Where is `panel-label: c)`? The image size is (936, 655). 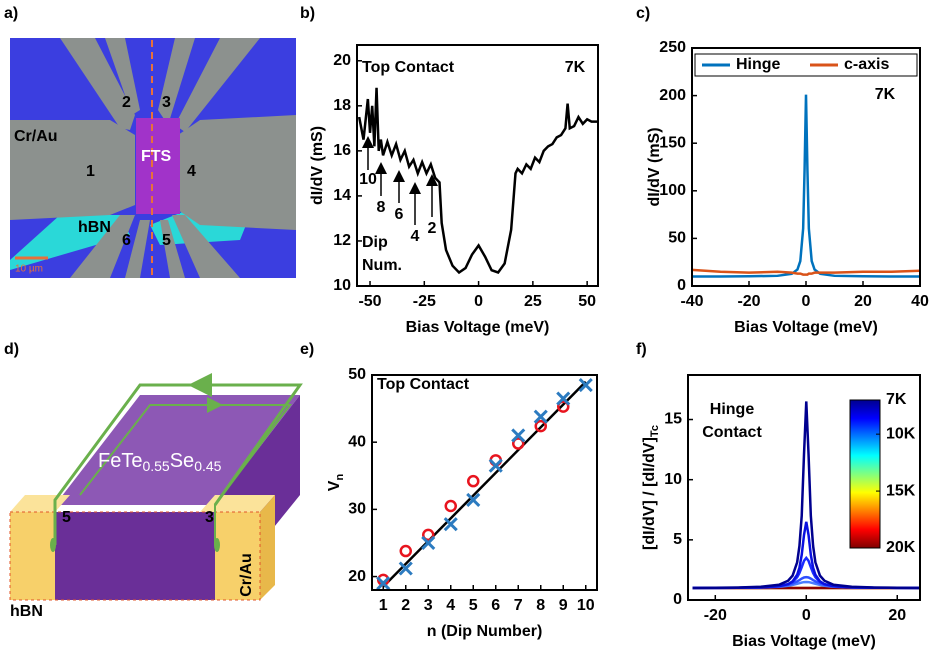
panel-label: c) is located at coordinates (643, 13).